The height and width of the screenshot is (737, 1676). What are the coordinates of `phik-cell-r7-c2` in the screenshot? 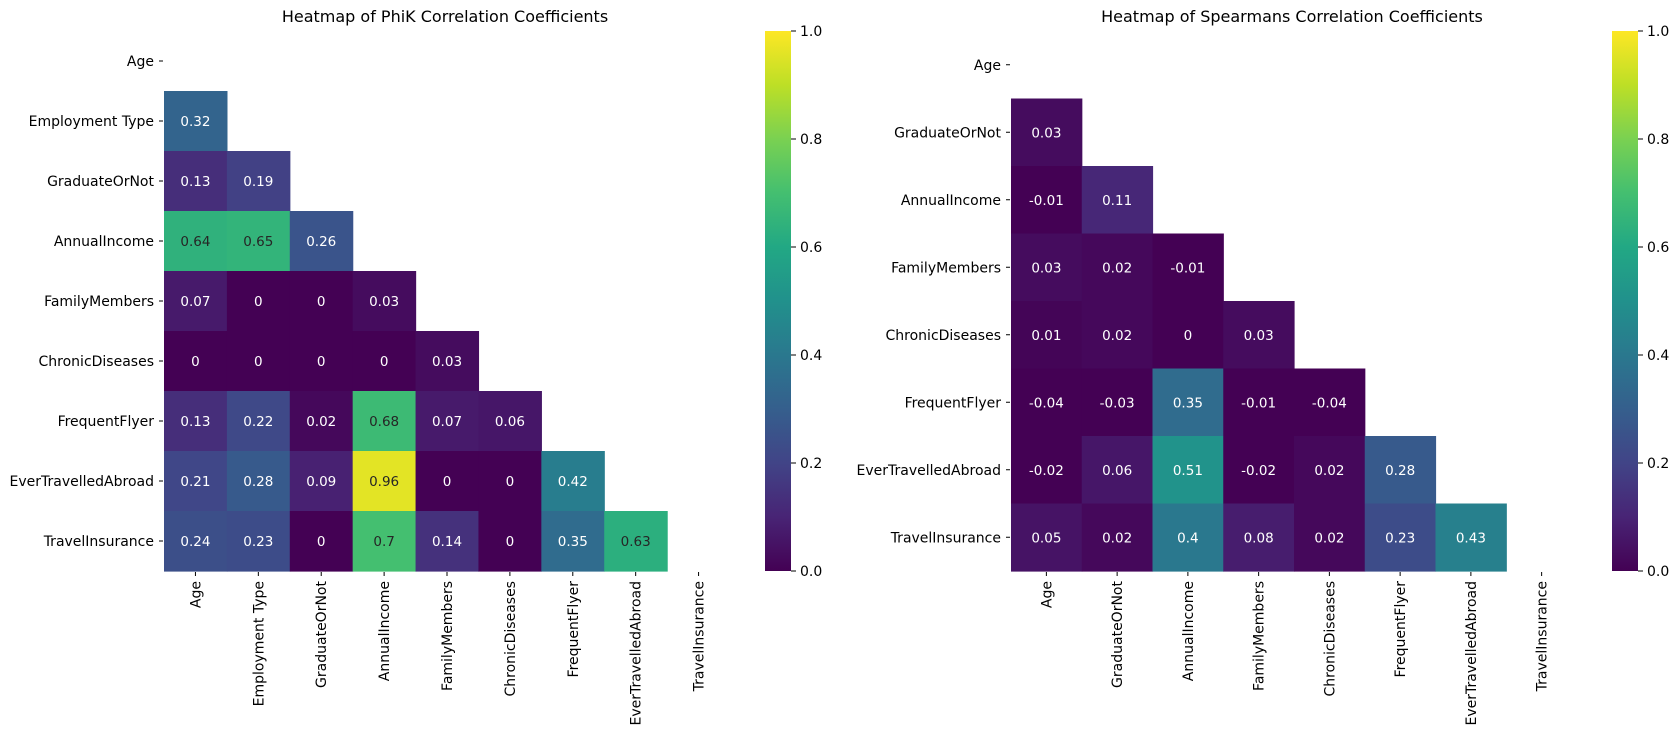 It's located at (321, 481).